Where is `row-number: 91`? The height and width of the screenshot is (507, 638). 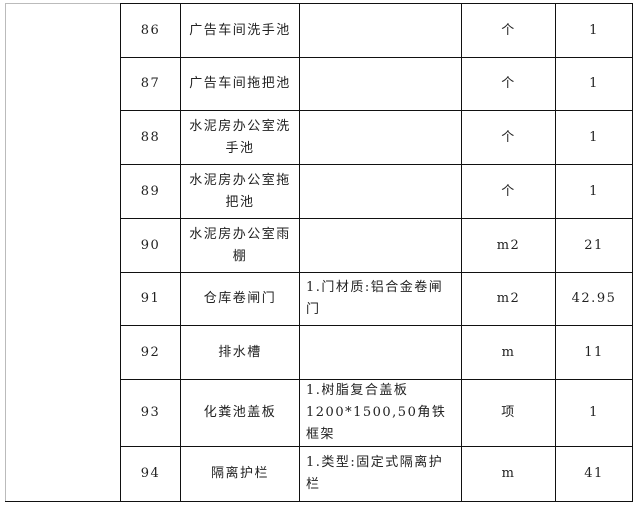
row-number: 91 is located at coordinates (150, 299).